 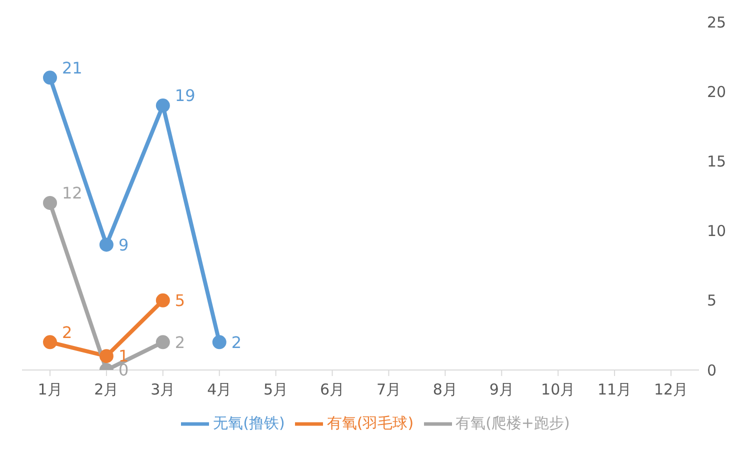 I want to click on data-label: 0, so click(x=123, y=370).